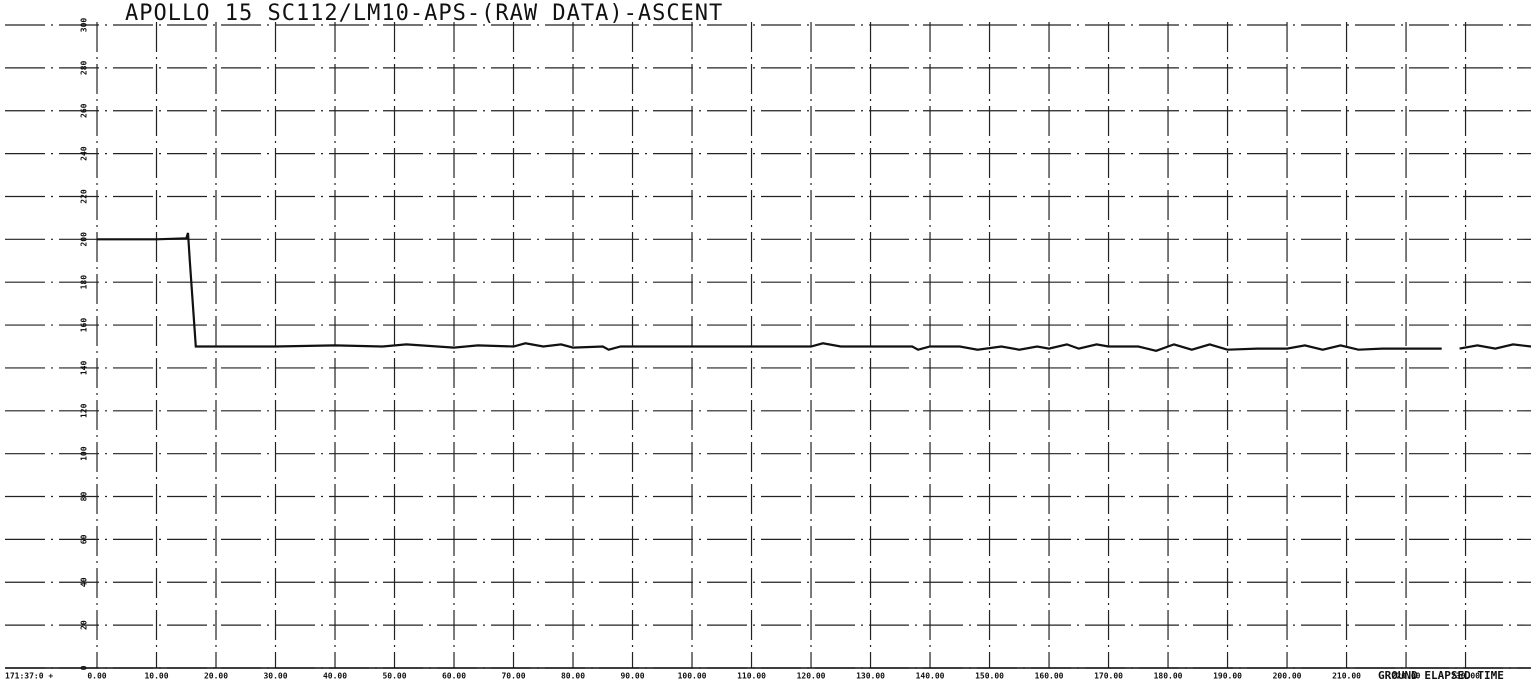  Describe the element at coordinates (84, 368) in the screenshot. I see `y-tick-label: 140` at that location.